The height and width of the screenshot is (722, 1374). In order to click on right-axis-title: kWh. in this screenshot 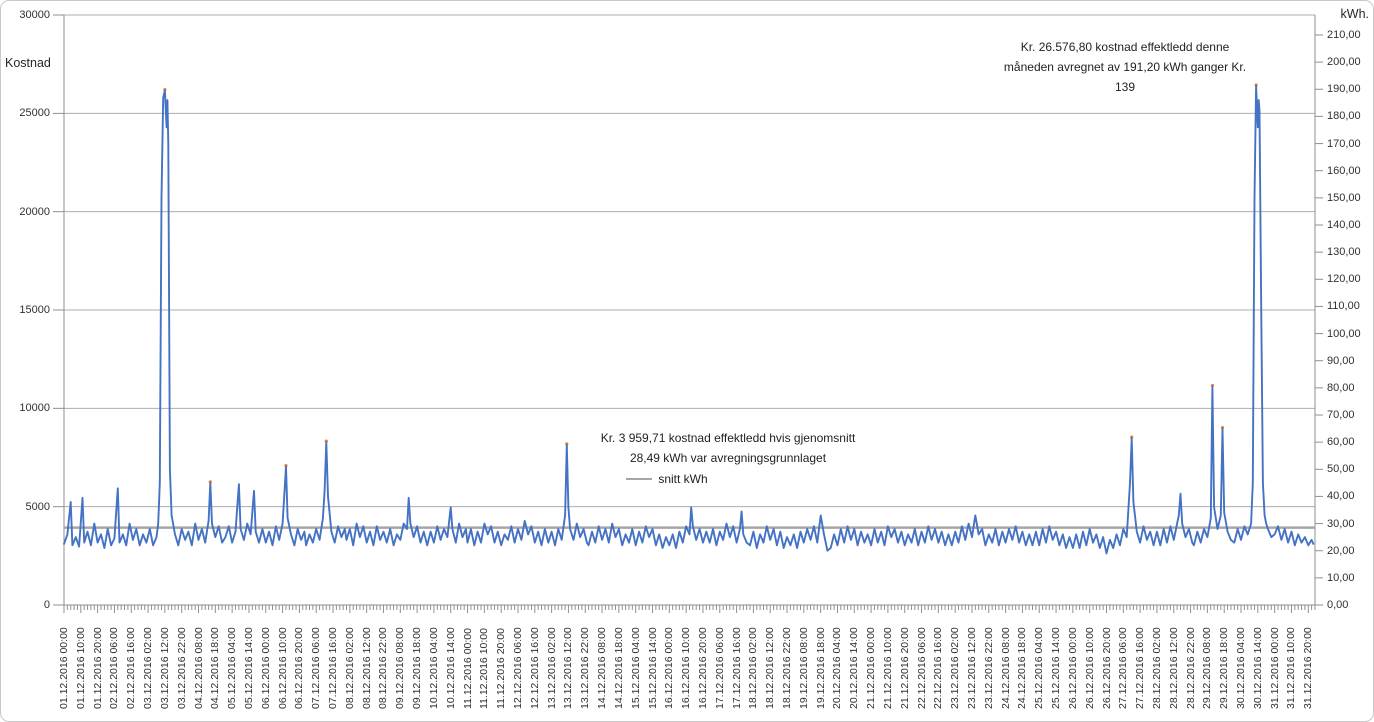, I will do `click(1354, 14)`.